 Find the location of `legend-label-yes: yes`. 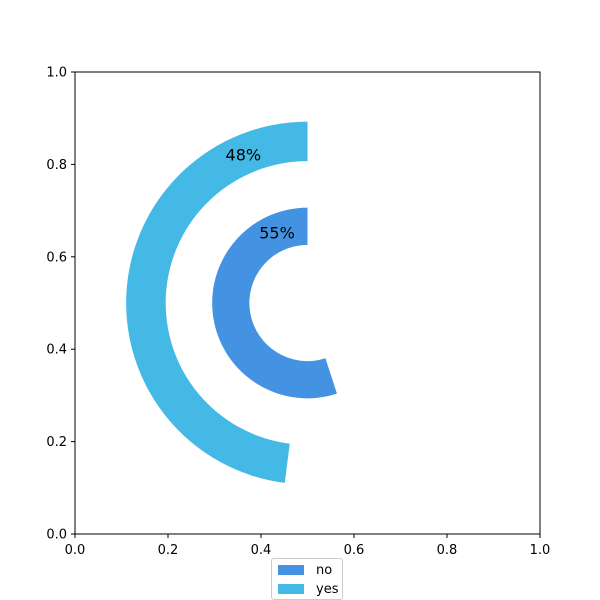

legend-label-yes: yes is located at coordinates (327, 589).